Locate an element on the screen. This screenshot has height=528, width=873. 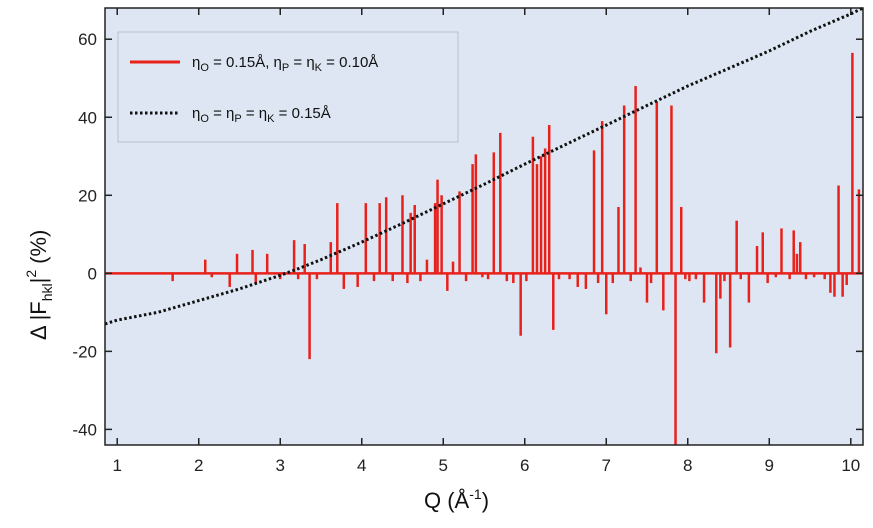
x-axis-title: Q (Å-1) is located at coordinates (456, 499).